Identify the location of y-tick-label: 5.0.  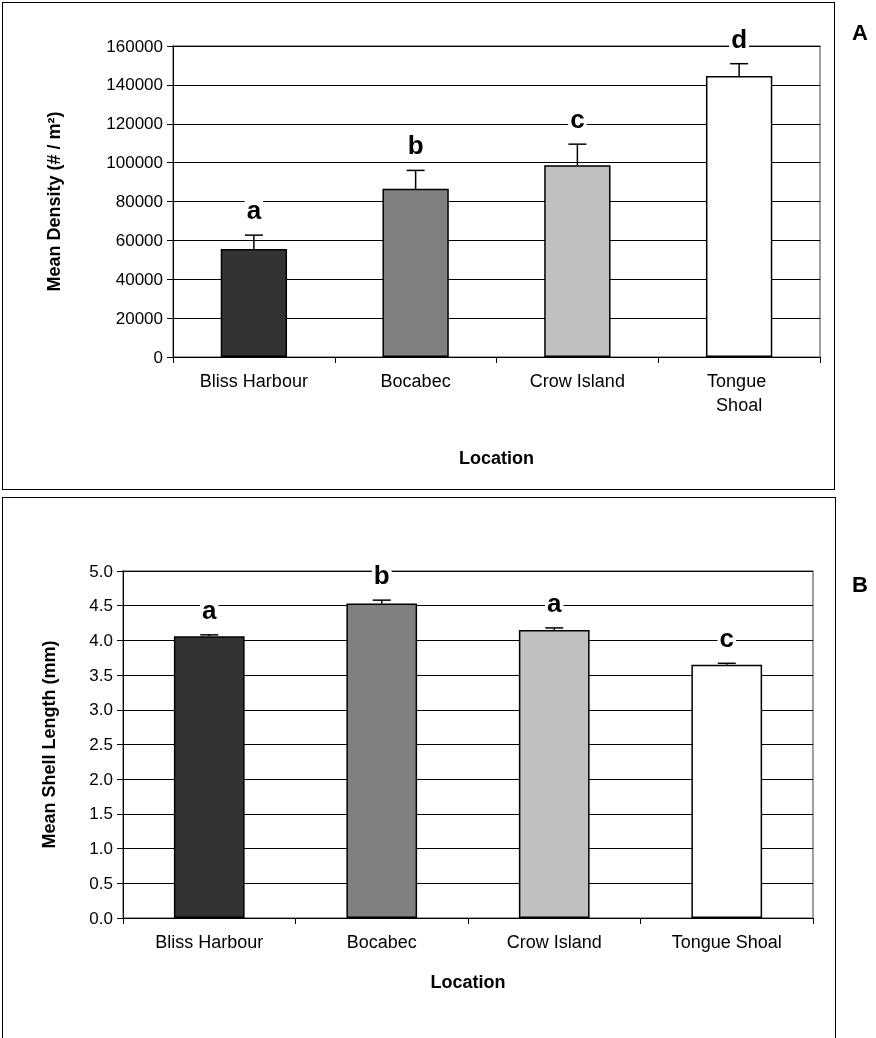
(101, 571).